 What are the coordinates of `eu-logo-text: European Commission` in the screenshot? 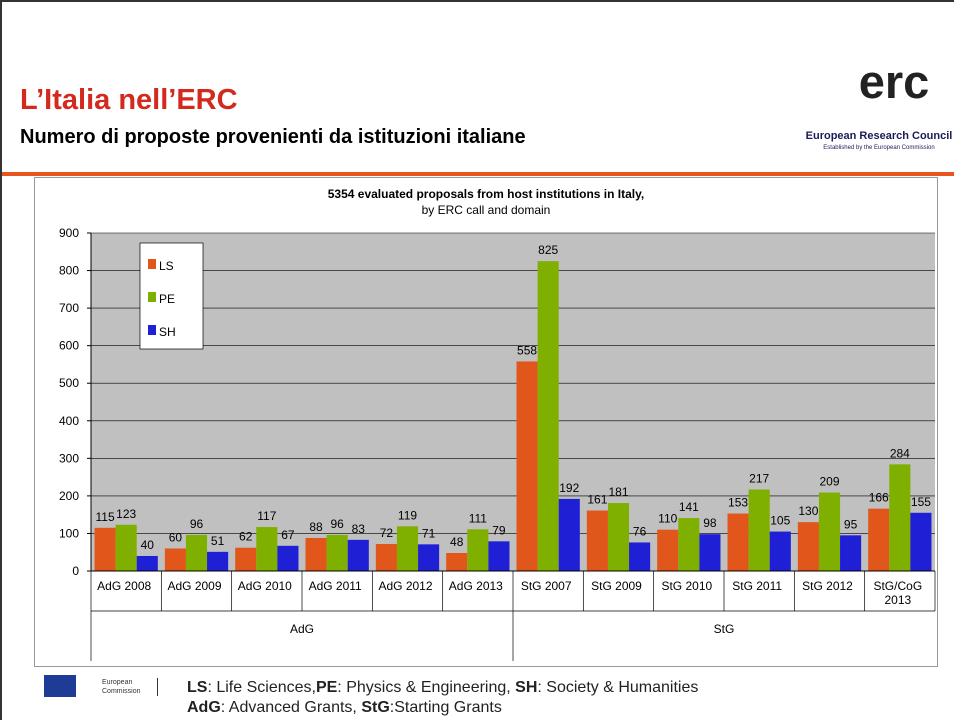 It's located at (130, 687).